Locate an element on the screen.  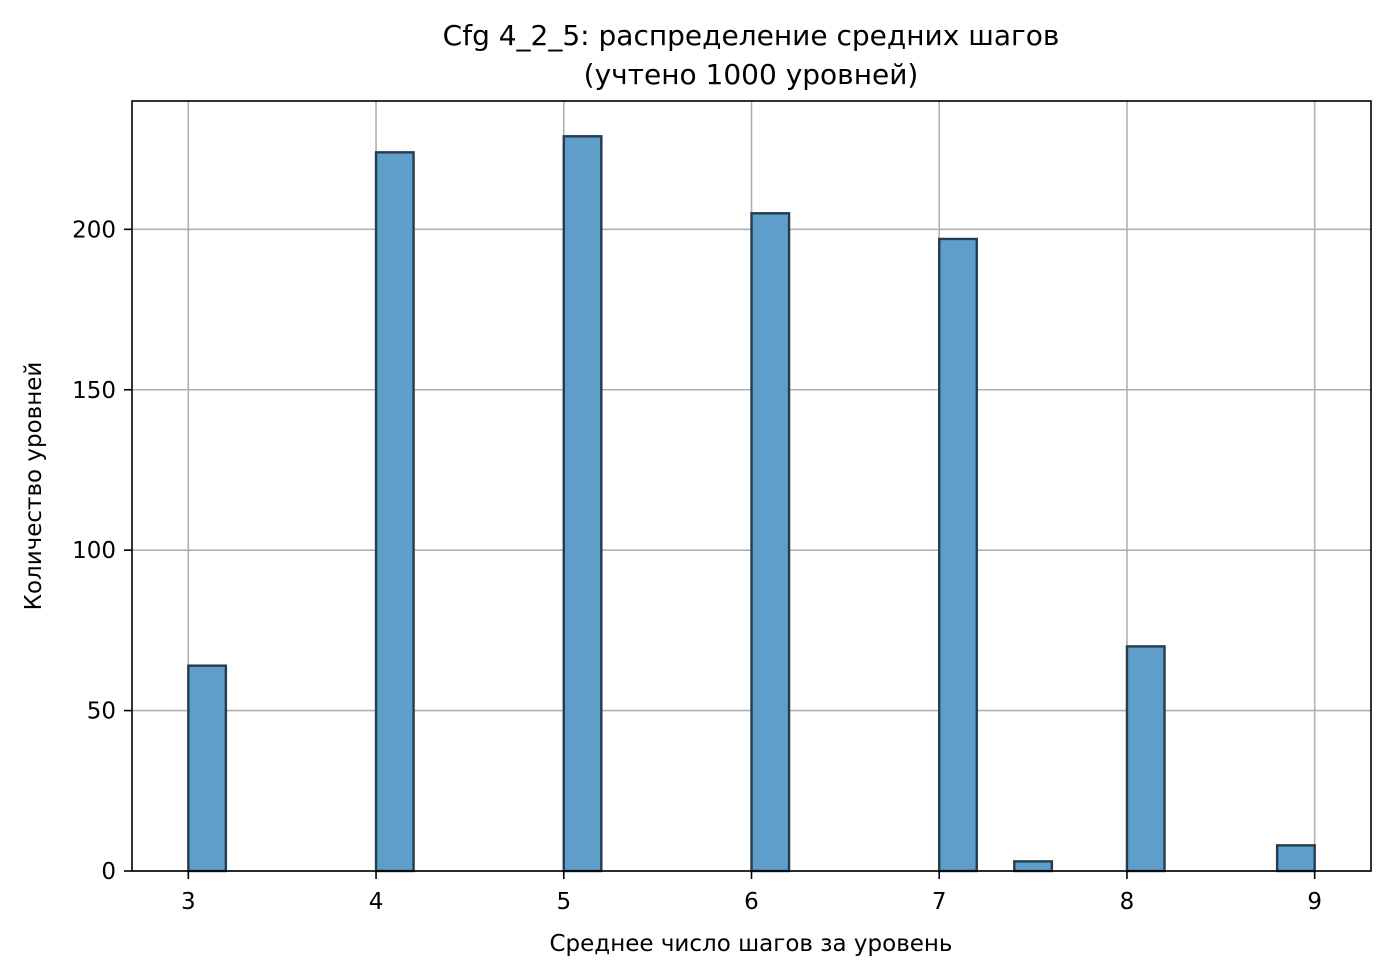
y-axis-label: Количество уровней is located at coordinates (34, 486).